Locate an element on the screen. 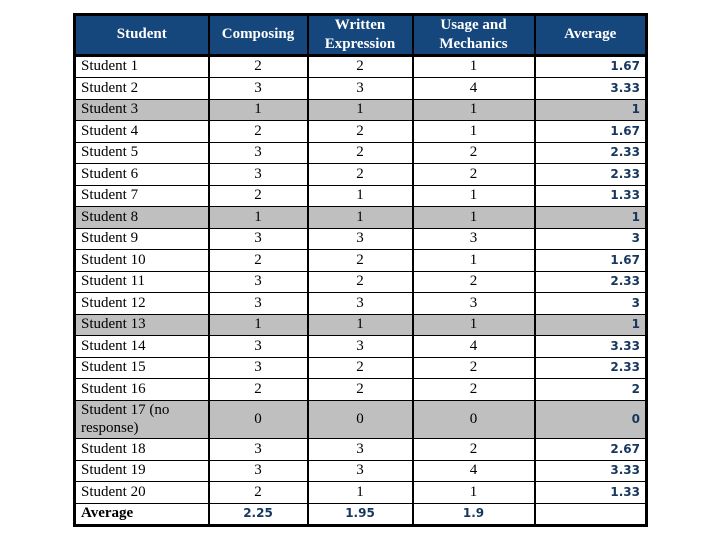 This screenshot has width=720, height=540. cell-written-expression: 0 is located at coordinates (360, 419).